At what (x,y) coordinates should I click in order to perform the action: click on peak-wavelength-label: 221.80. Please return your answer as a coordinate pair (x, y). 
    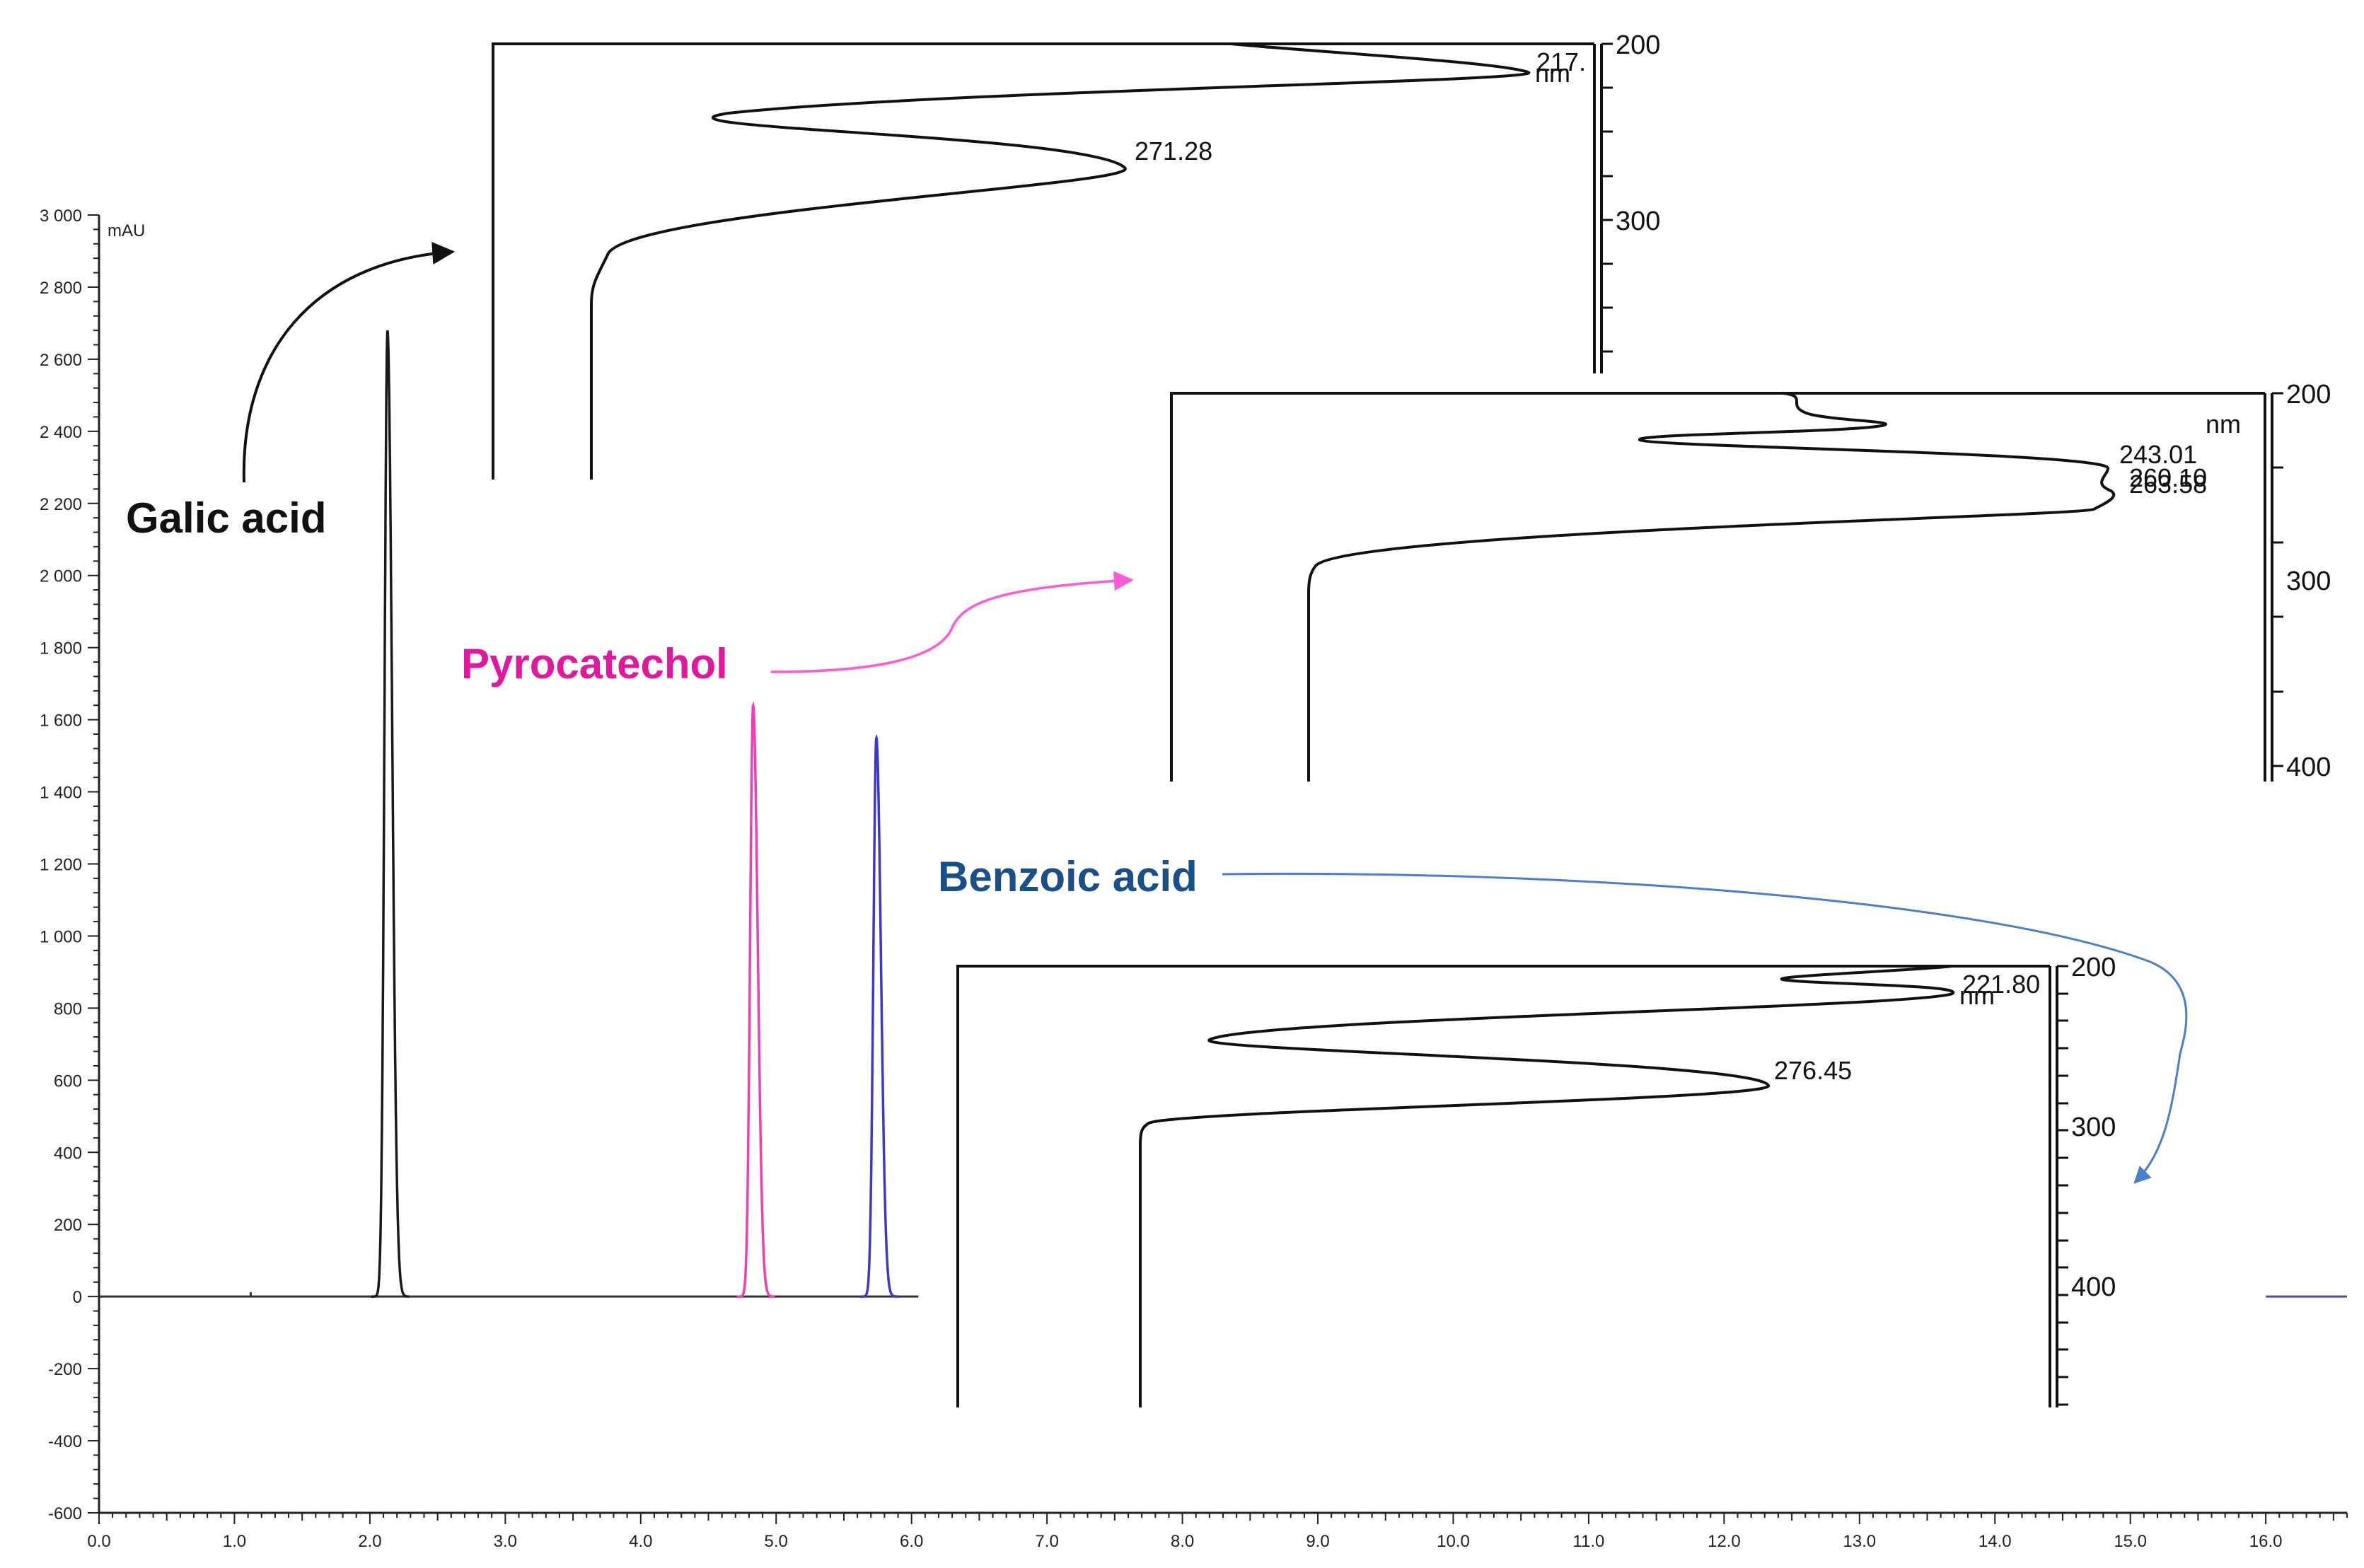
    Looking at the image, I should click on (2001, 985).